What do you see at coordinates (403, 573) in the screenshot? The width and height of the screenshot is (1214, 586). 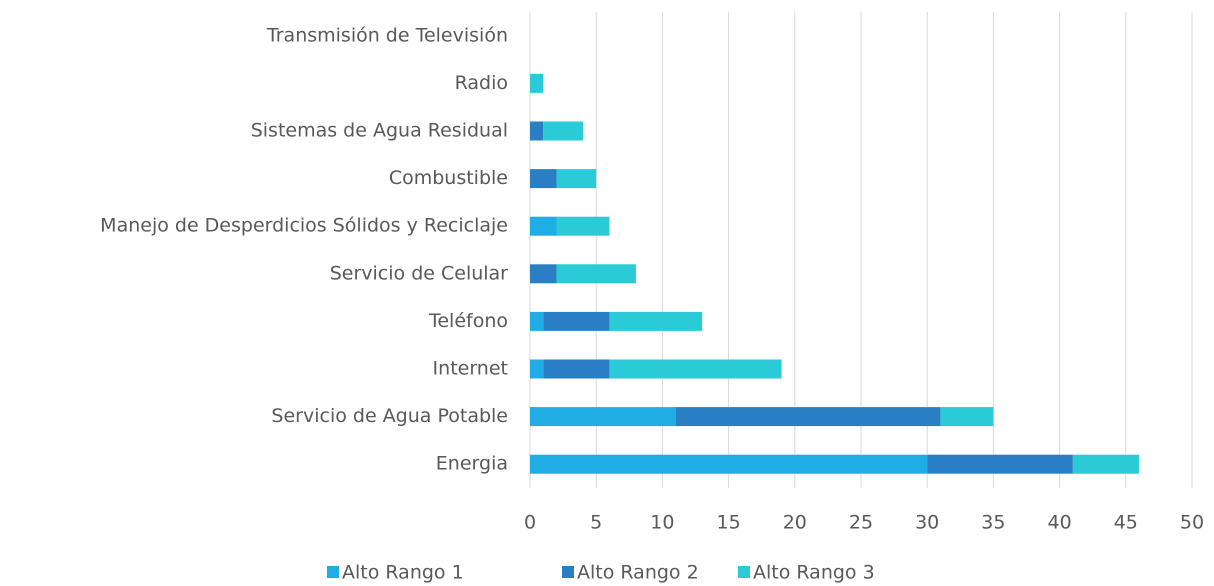 I see `legend-label: Alto Rango 1` at bounding box center [403, 573].